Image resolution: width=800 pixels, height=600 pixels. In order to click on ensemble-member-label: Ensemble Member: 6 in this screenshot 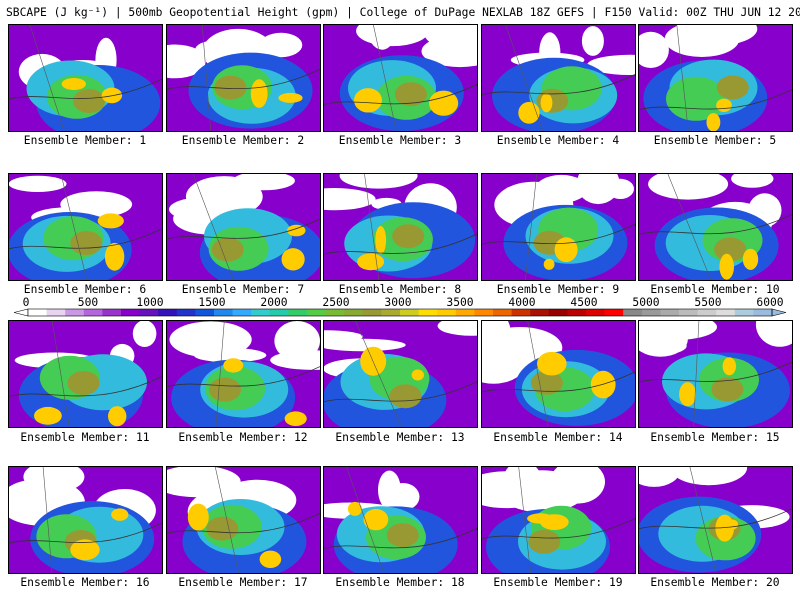, I will do `click(85, 289)`.